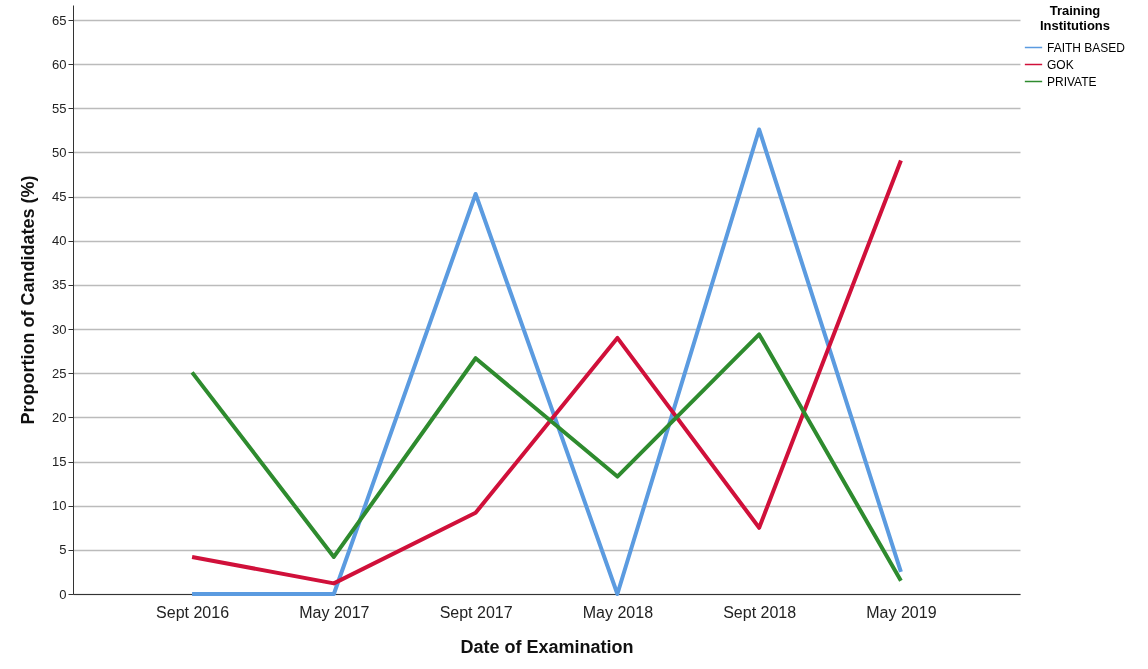 The width and height of the screenshot is (1148, 669). What do you see at coordinates (1086, 47) in the screenshot?
I see `legend-label: FAITH BASED` at bounding box center [1086, 47].